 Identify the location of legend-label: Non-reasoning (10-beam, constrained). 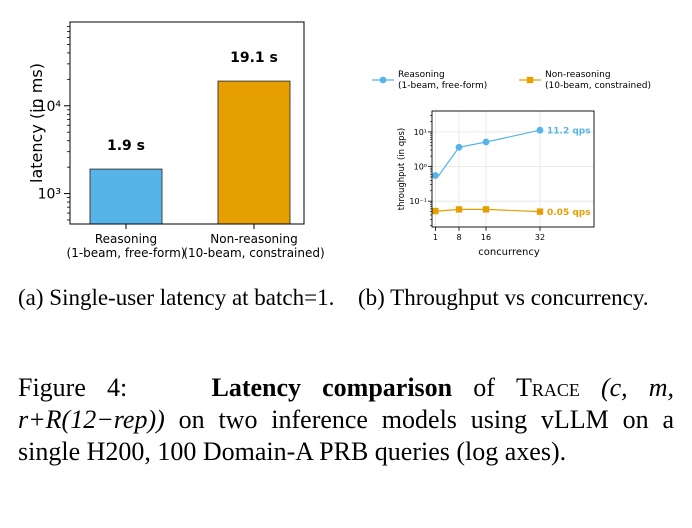
(598, 80).